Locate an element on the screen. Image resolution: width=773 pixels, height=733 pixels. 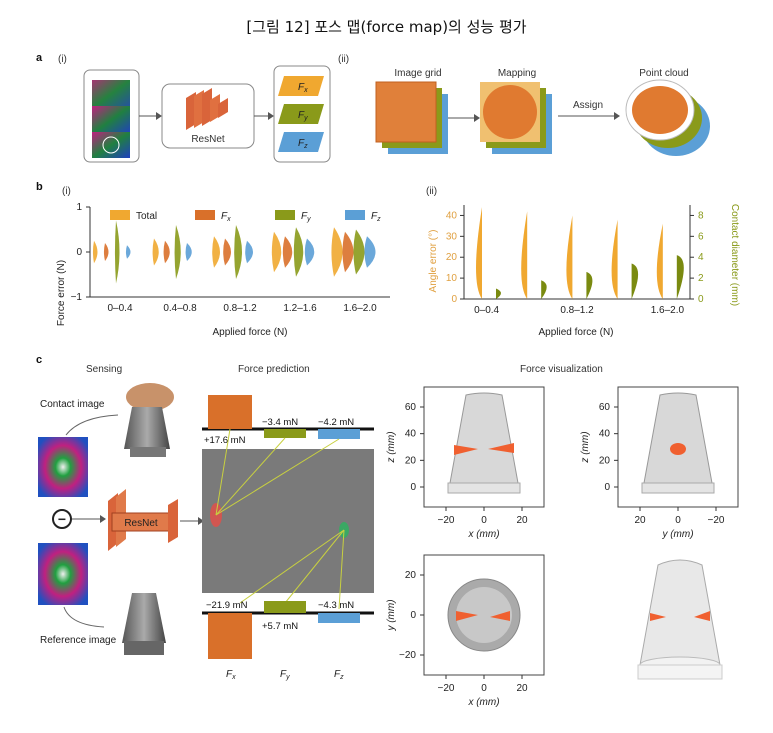
reference-image is located at coordinates (63, 574).